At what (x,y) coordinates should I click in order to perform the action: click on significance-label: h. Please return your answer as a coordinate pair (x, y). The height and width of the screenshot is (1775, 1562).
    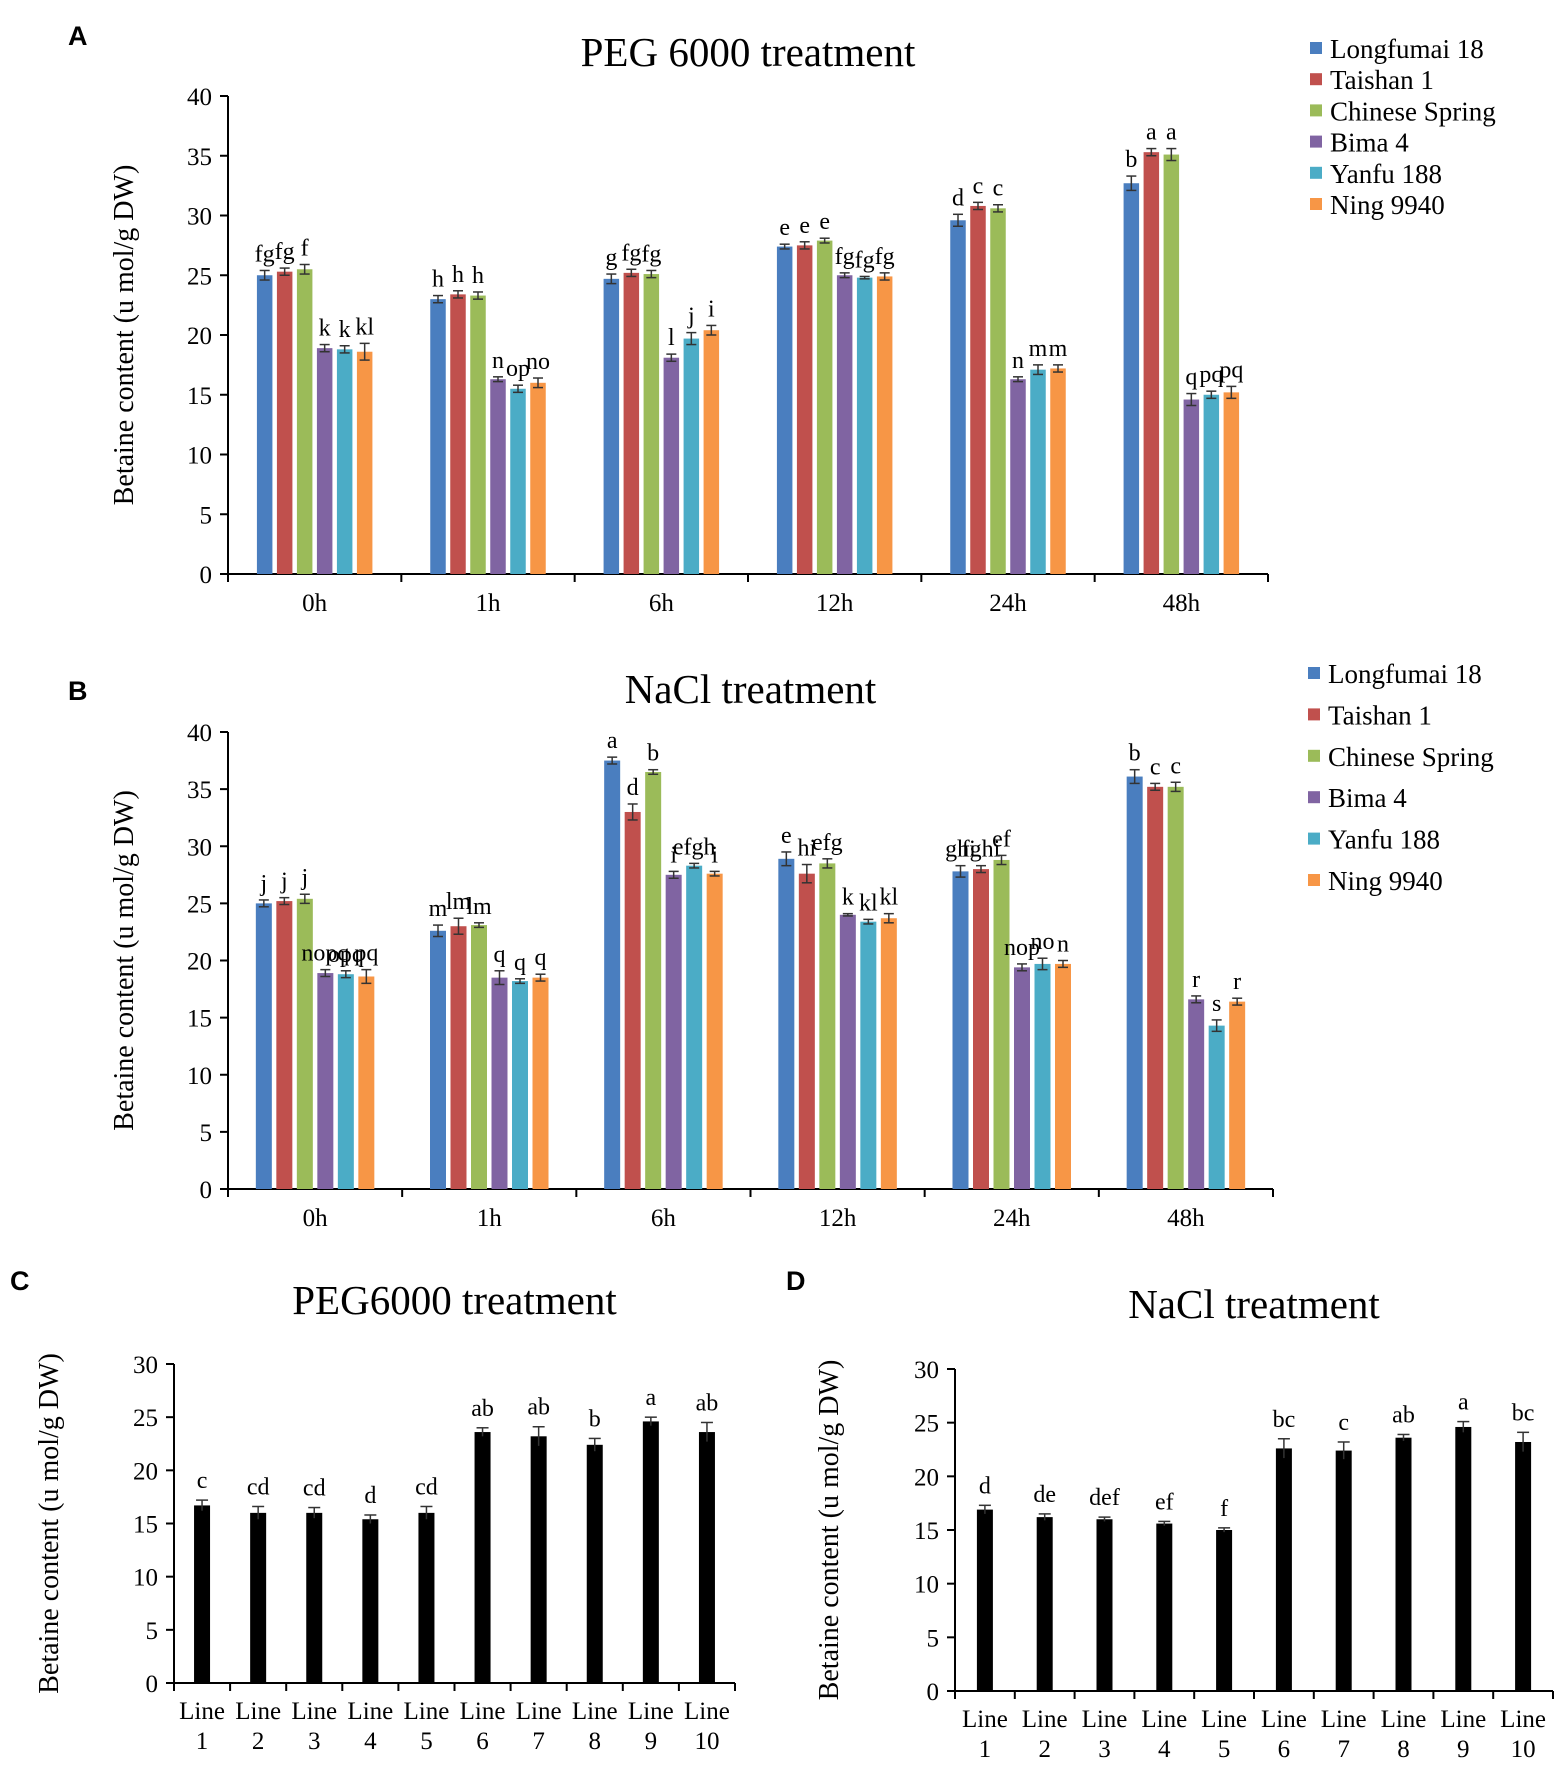
    Looking at the image, I should click on (438, 280).